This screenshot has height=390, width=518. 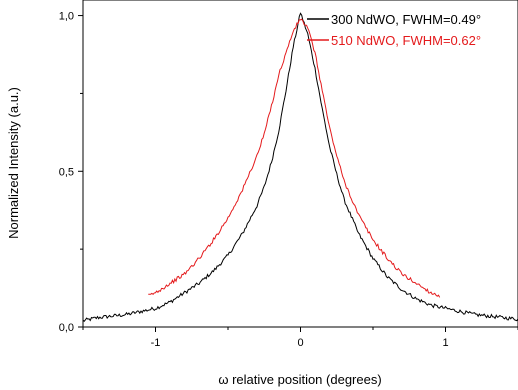 What do you see at coordinates (66, 328) in the screenshot?
I see `y-tick-label: 0,0` at bounding box center [66, 328].